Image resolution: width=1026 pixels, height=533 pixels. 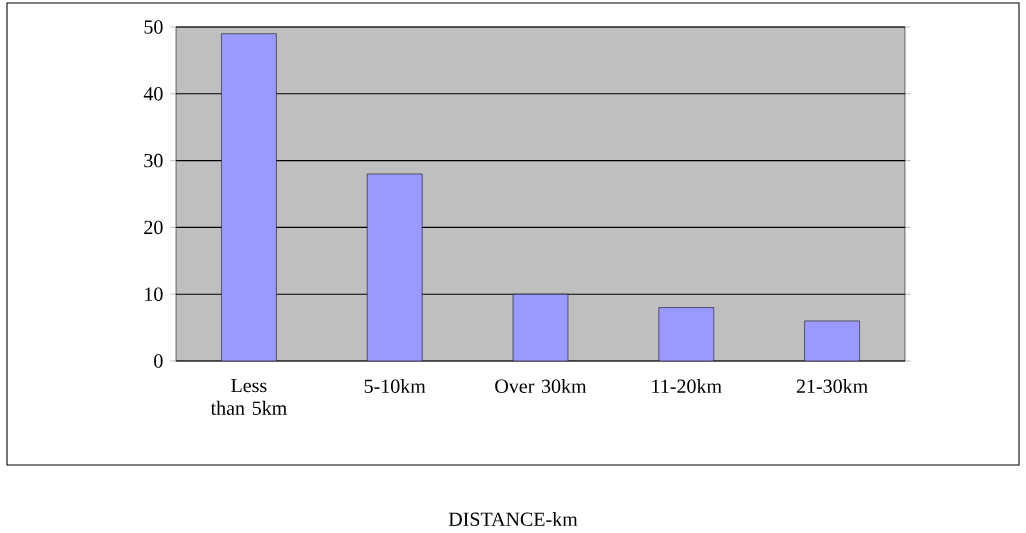 What do you see at coordinates (687, 386) in the screenshot?
I see `x-tick-label: 11-20km` at bounding box center [687, 386].